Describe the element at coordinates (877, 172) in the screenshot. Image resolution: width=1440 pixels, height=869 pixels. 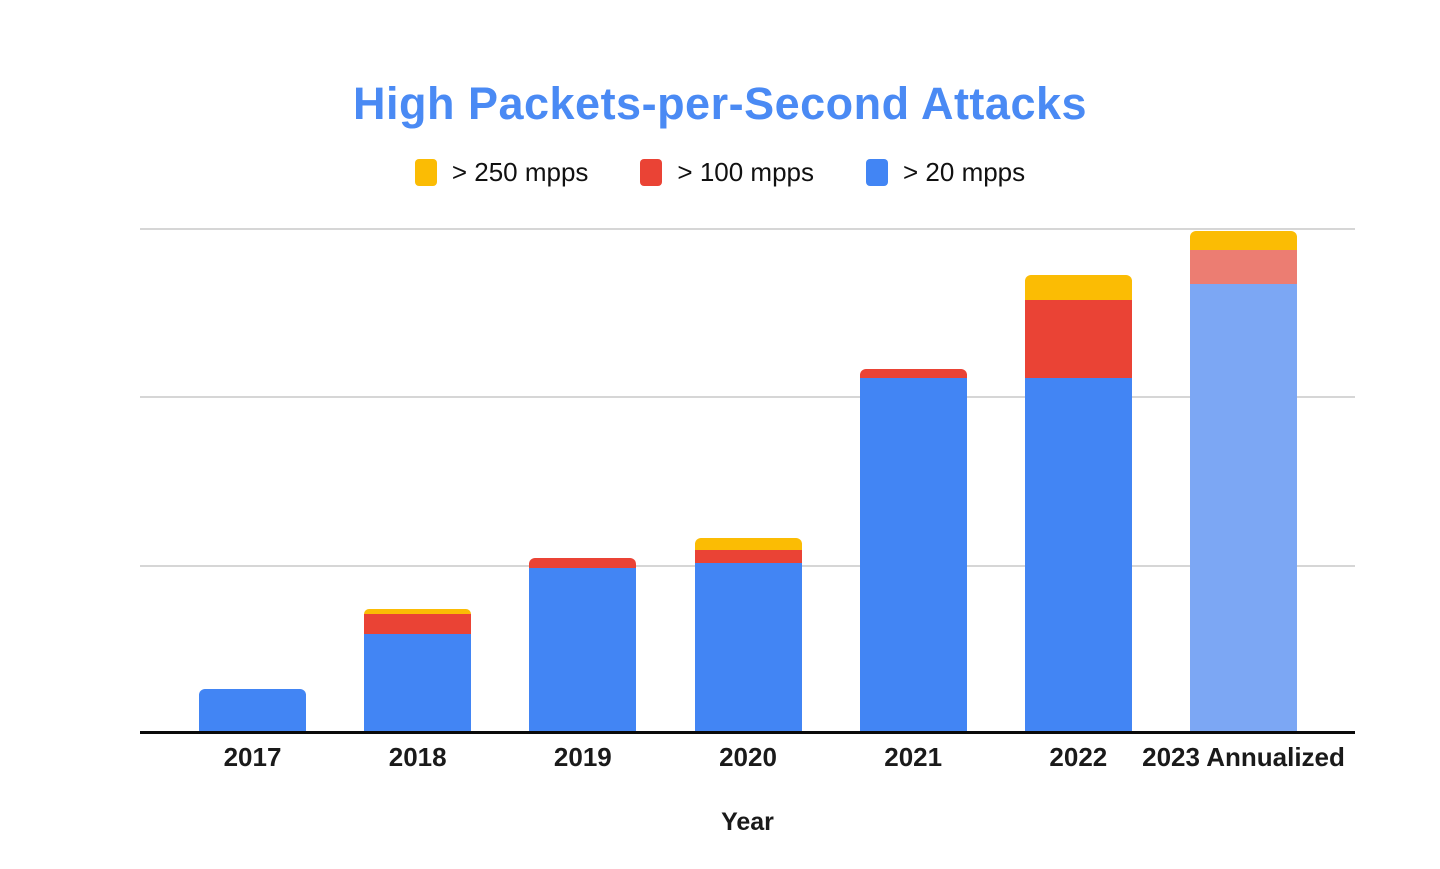
I see `legend-swatch-gt-20-mpps-icon` at that location.